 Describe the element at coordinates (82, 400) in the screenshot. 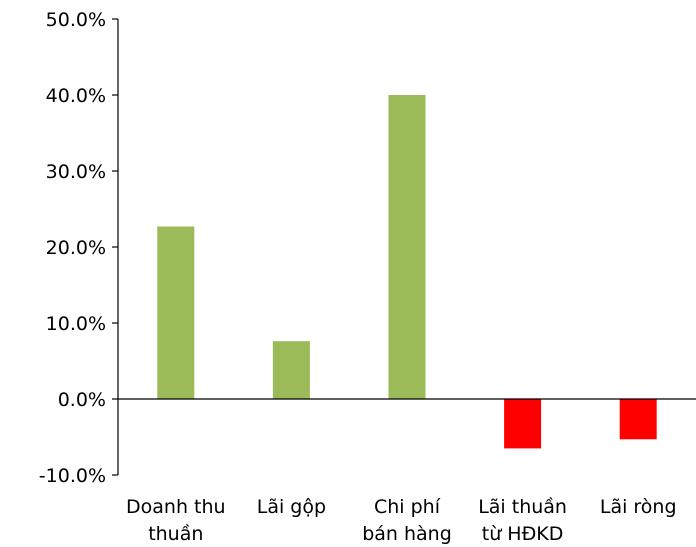

I see `y-tick-label: 0.0%` at that location.